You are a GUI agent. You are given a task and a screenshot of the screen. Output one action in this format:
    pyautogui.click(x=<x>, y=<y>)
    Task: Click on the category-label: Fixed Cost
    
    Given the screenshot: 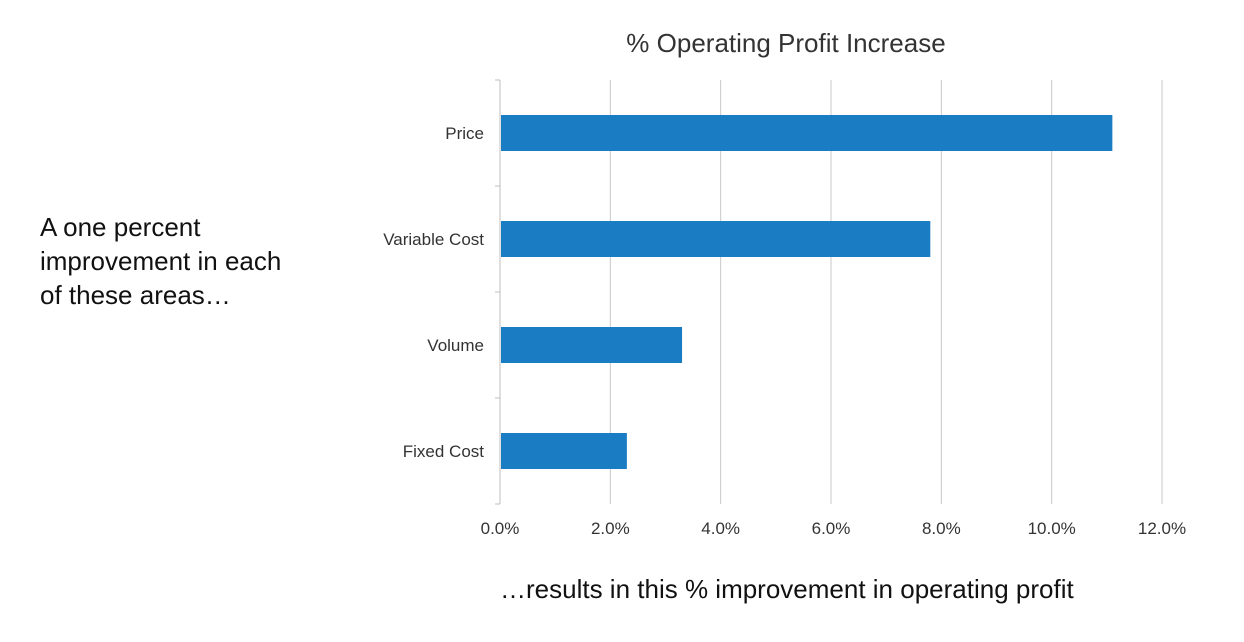 What is the action you would take?
    pyautogui.click(x=444, y=451)
    